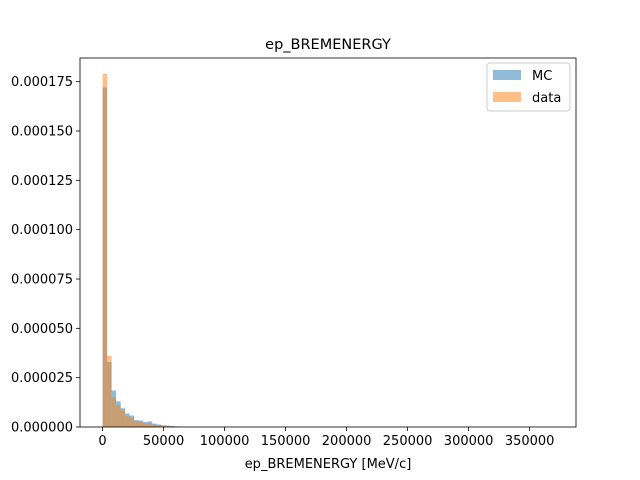 This screenshot has width=640, height=480. What do you see at coordinates (528, 87) in the screenshot?
I see `legend: MC data` at bounding box center [528, 87].